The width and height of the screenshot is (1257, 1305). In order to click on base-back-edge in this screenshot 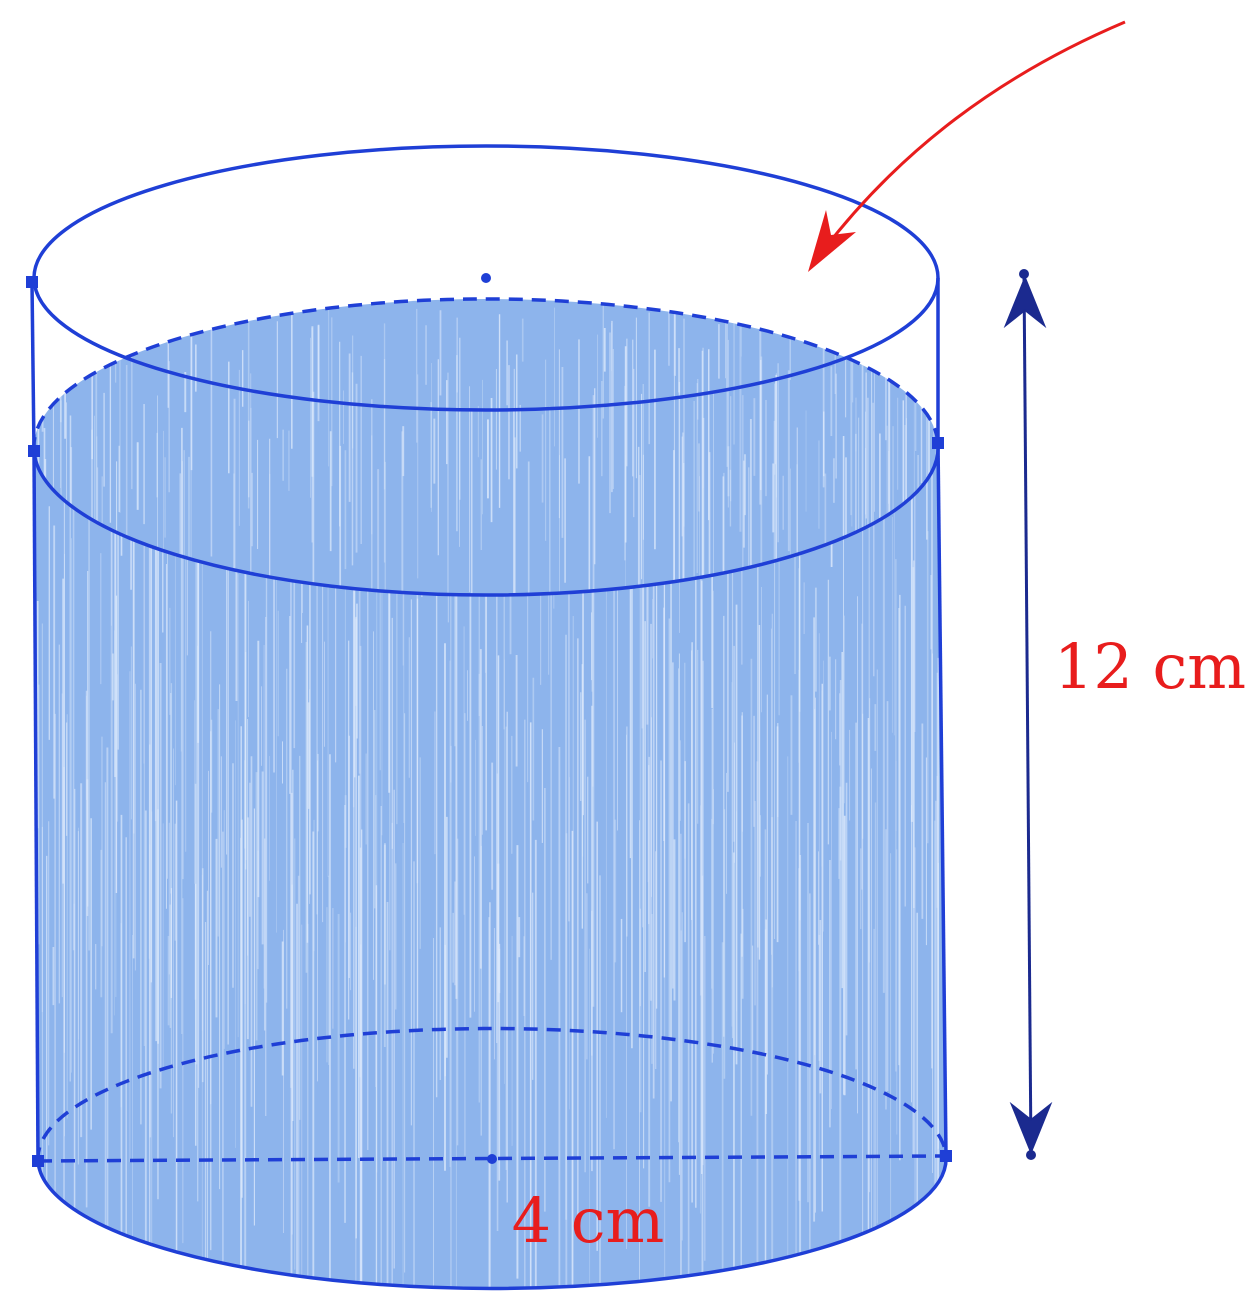, I will do `click(492, 1094)`.